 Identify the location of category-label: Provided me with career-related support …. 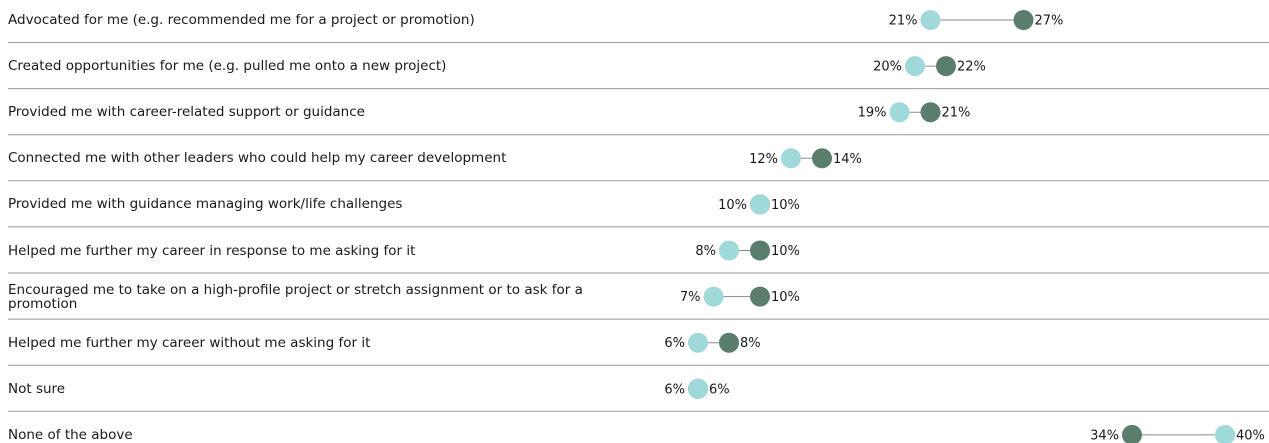
(186, 112).